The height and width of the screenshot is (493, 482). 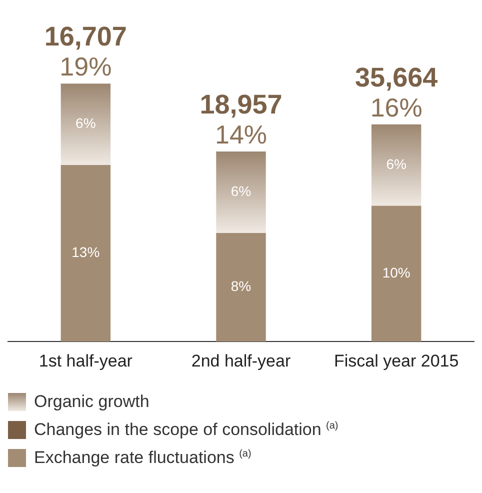 What do you see at coordinates (241, 360) in the screenshot?
I see `x-tick-label: 2nd half-year` at bounding box center [241, 360].